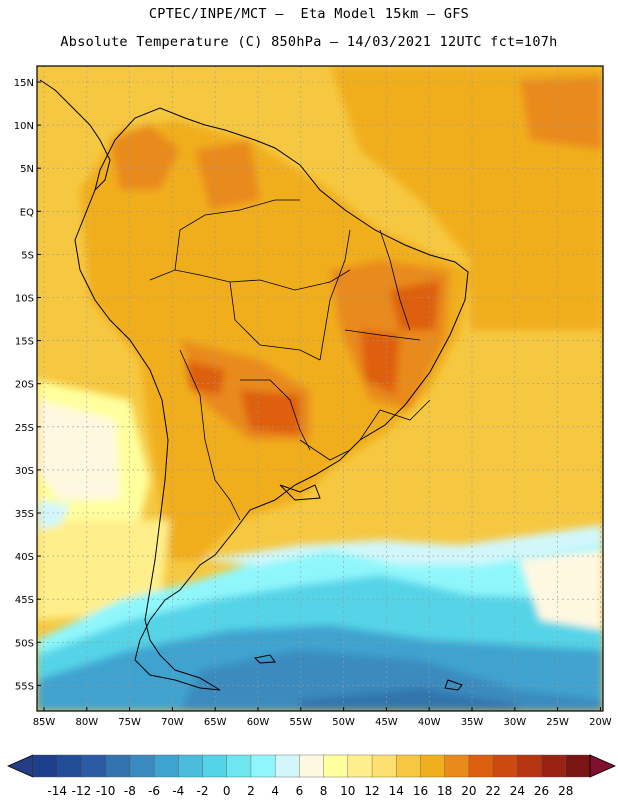 The image size is (618, 800). Describe the element at coordinates (154, 791) in the screenshot. I see `colorbar-label: -6` at that location.